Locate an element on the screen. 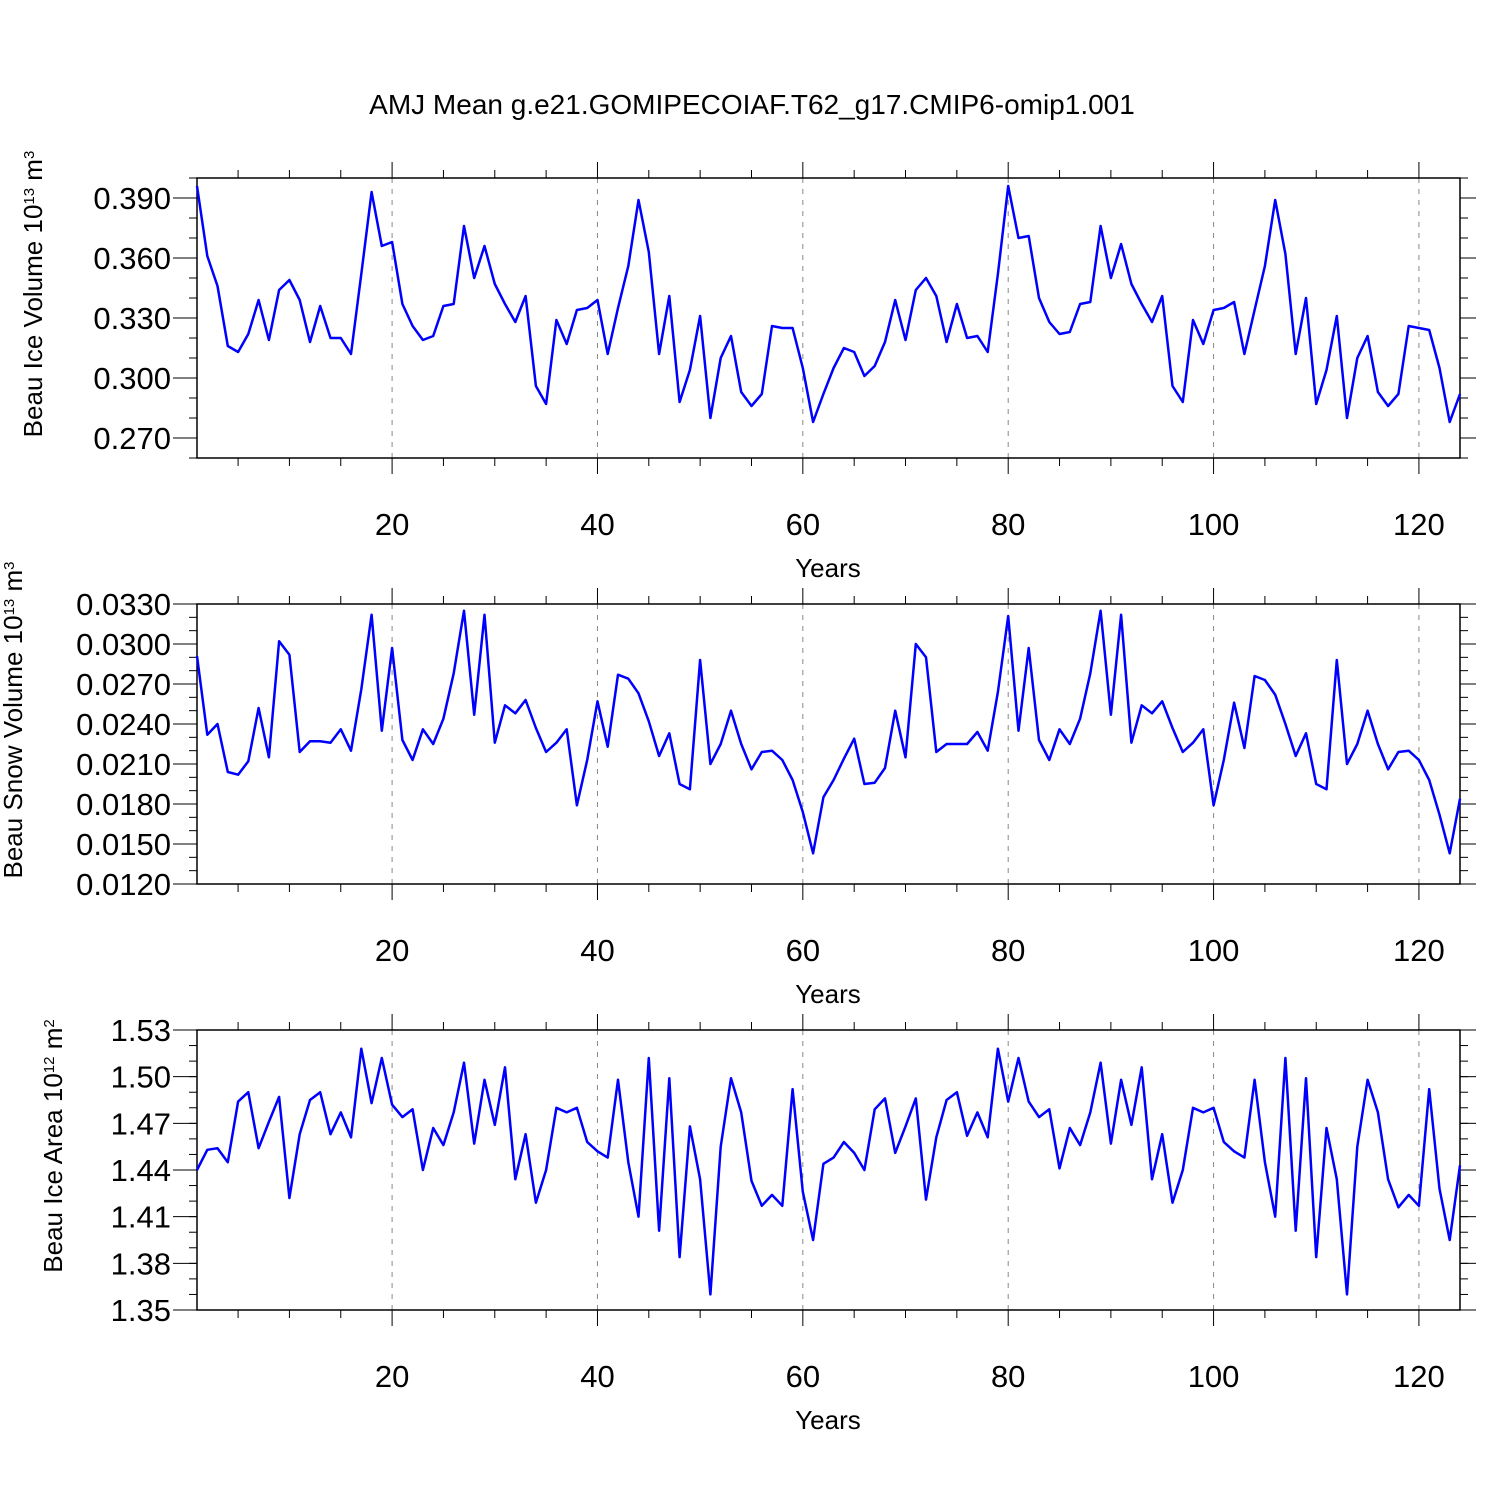 The image size is (1500, 1500). y-tick-label: 1.53 is located at coordinates (141, 1030).